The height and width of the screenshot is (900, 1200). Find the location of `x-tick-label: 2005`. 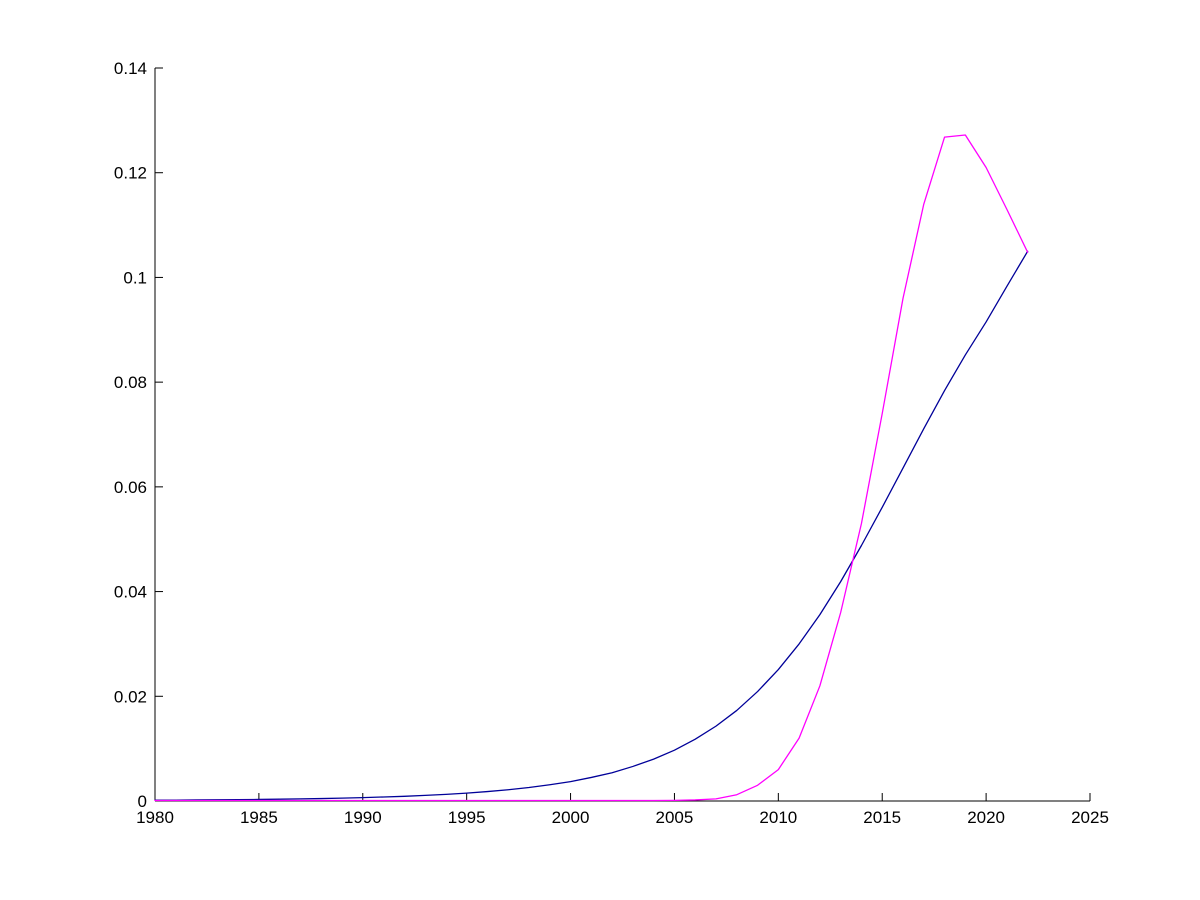

x-tick-label: 2005 is located at coordinates (675, 817).